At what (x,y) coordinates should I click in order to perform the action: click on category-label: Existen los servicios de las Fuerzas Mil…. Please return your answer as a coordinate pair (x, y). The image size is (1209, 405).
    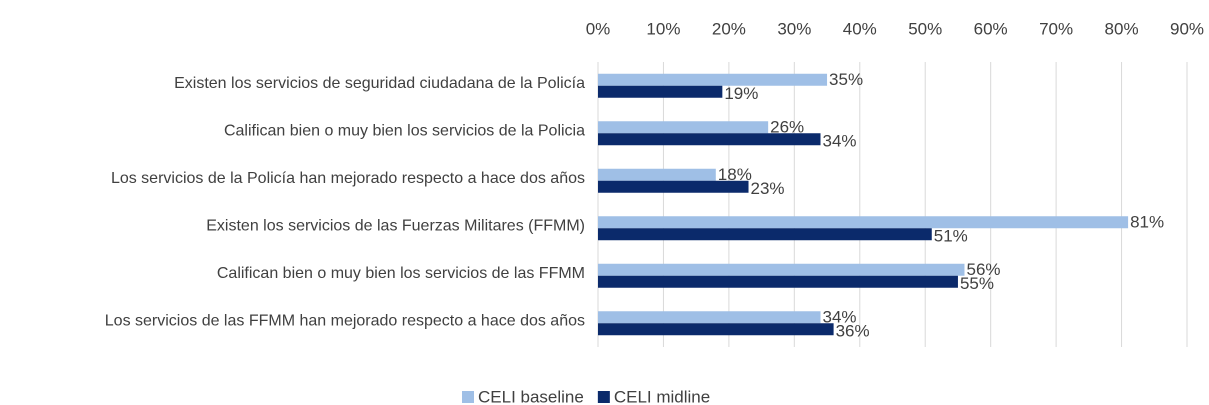
    Looking at the image, I should click on (395, 225).